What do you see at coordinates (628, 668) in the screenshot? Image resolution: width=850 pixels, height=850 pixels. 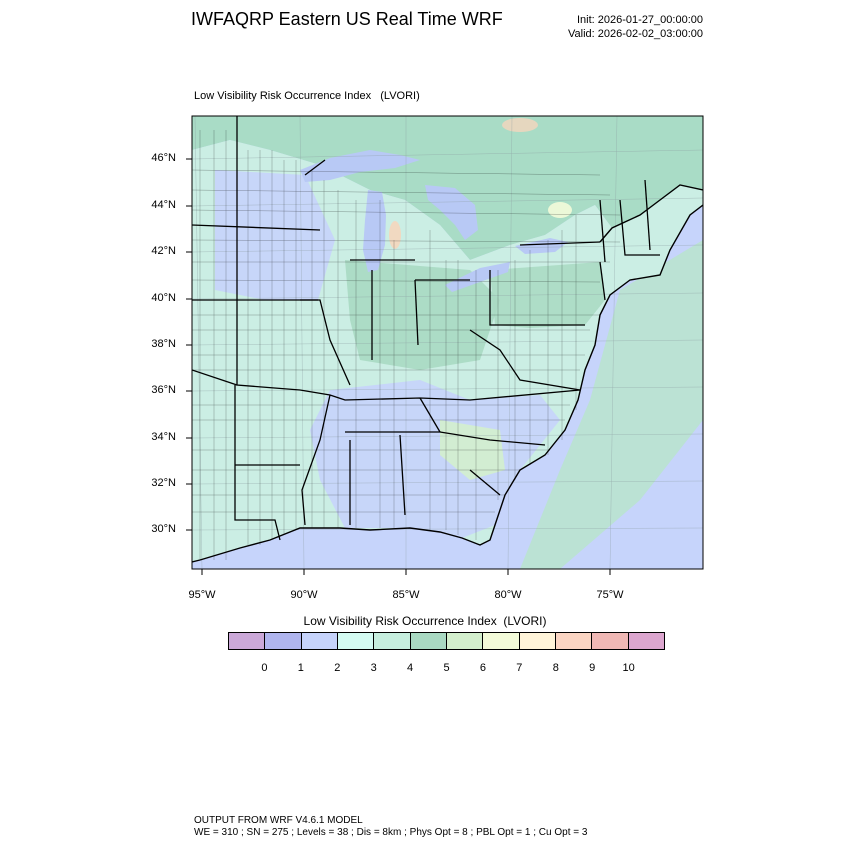 I see `colorbar-tick-label: 10` at bounding box center [628, 668].